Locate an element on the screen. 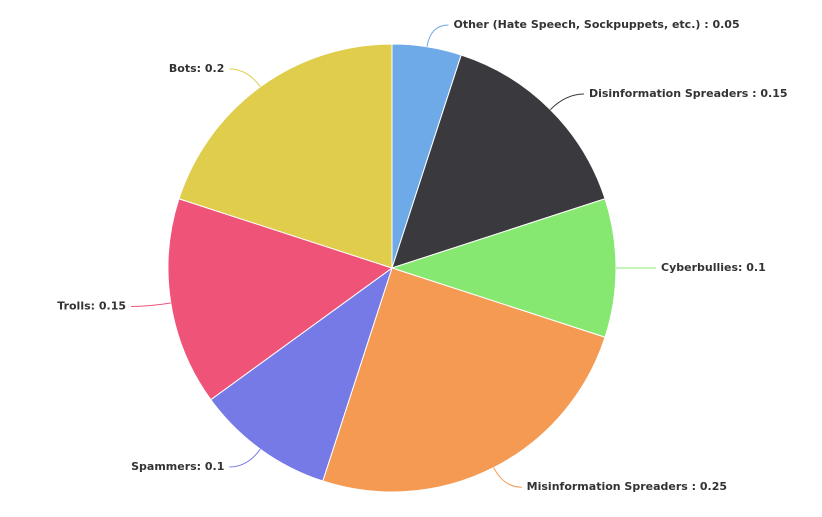 Image resolution: width=822 pixels, height=517 pixels. data-label: Cyberbullies: 0.1 is located at coordinates (713, 267).